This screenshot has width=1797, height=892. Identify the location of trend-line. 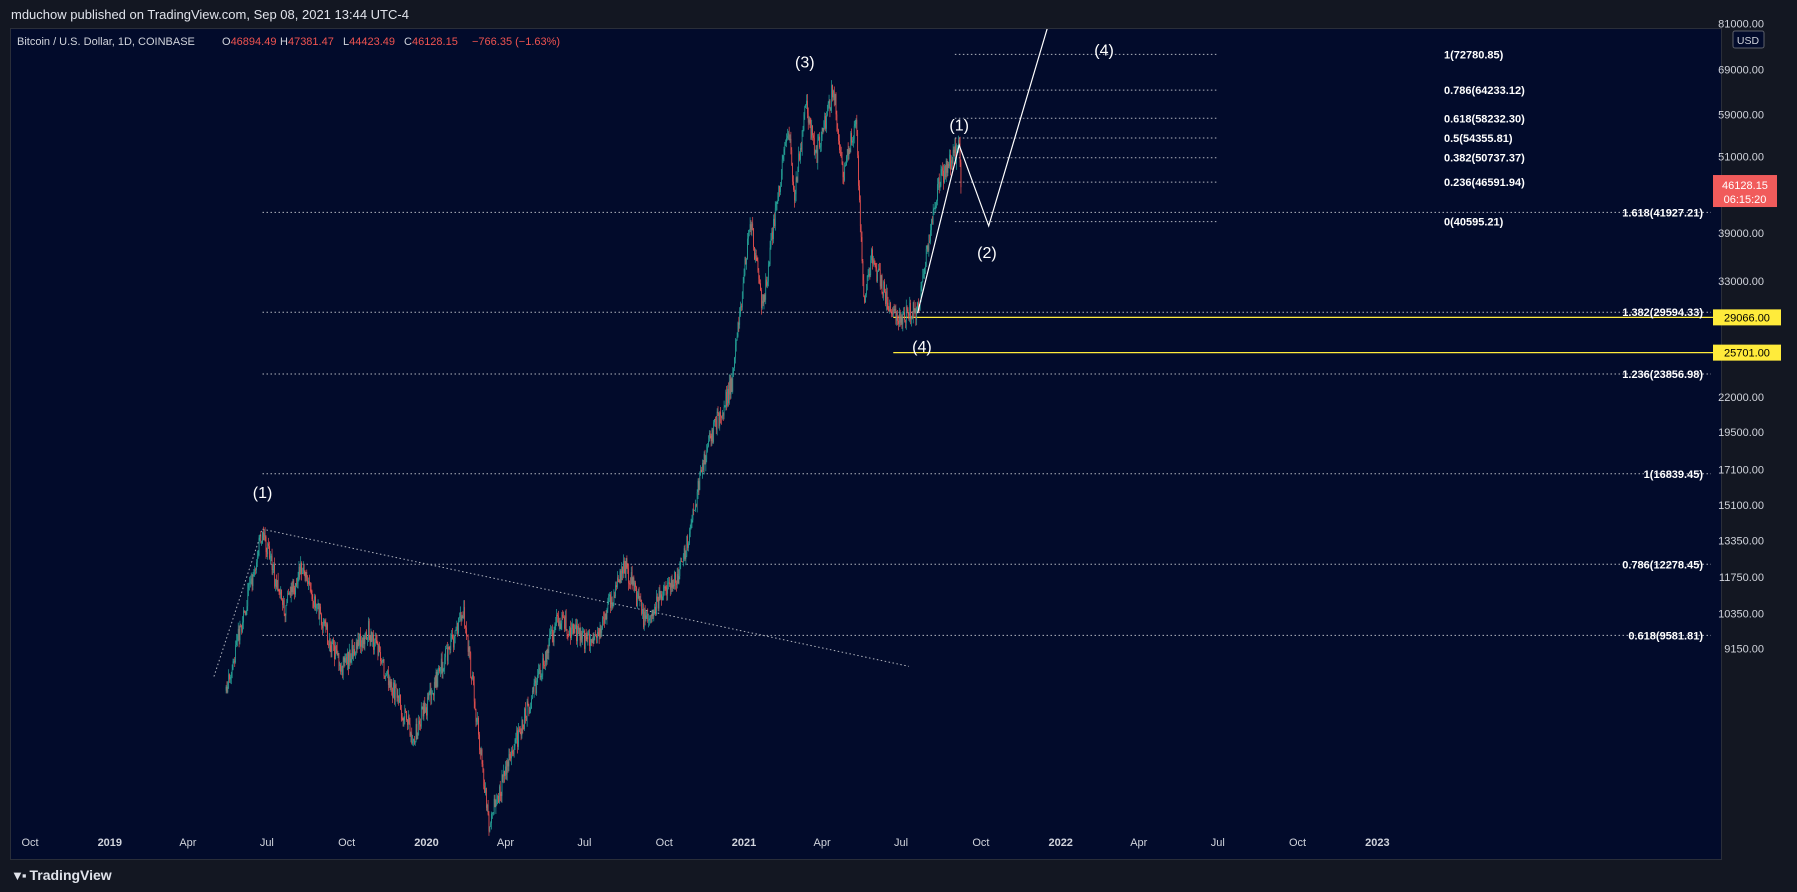
(238, 603).